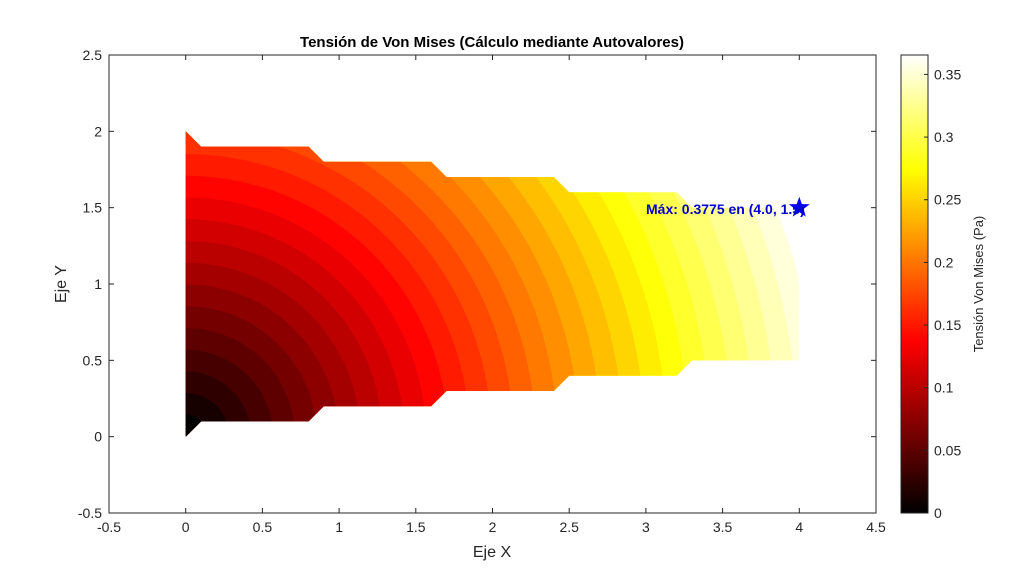  What do you see at coordinates (109, 527) in the screenshot?
I see `x-tick-label: -0.5` at bounding box center [109, 527].